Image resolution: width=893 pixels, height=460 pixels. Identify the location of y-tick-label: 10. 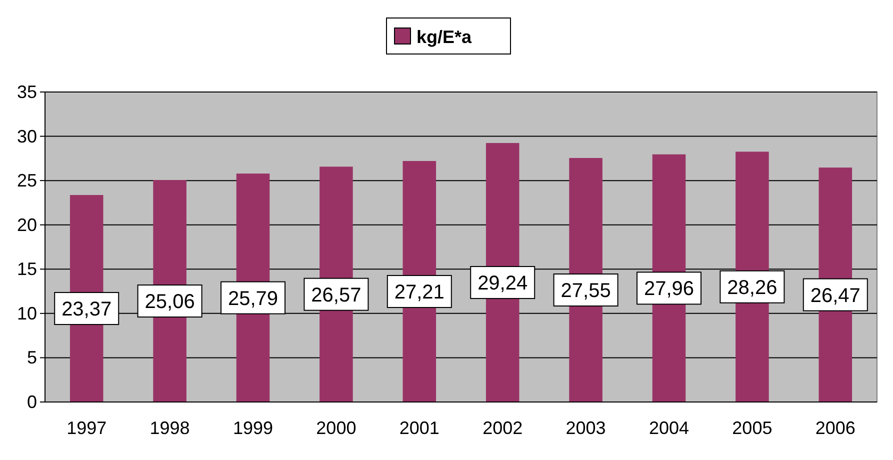
(26, 313).